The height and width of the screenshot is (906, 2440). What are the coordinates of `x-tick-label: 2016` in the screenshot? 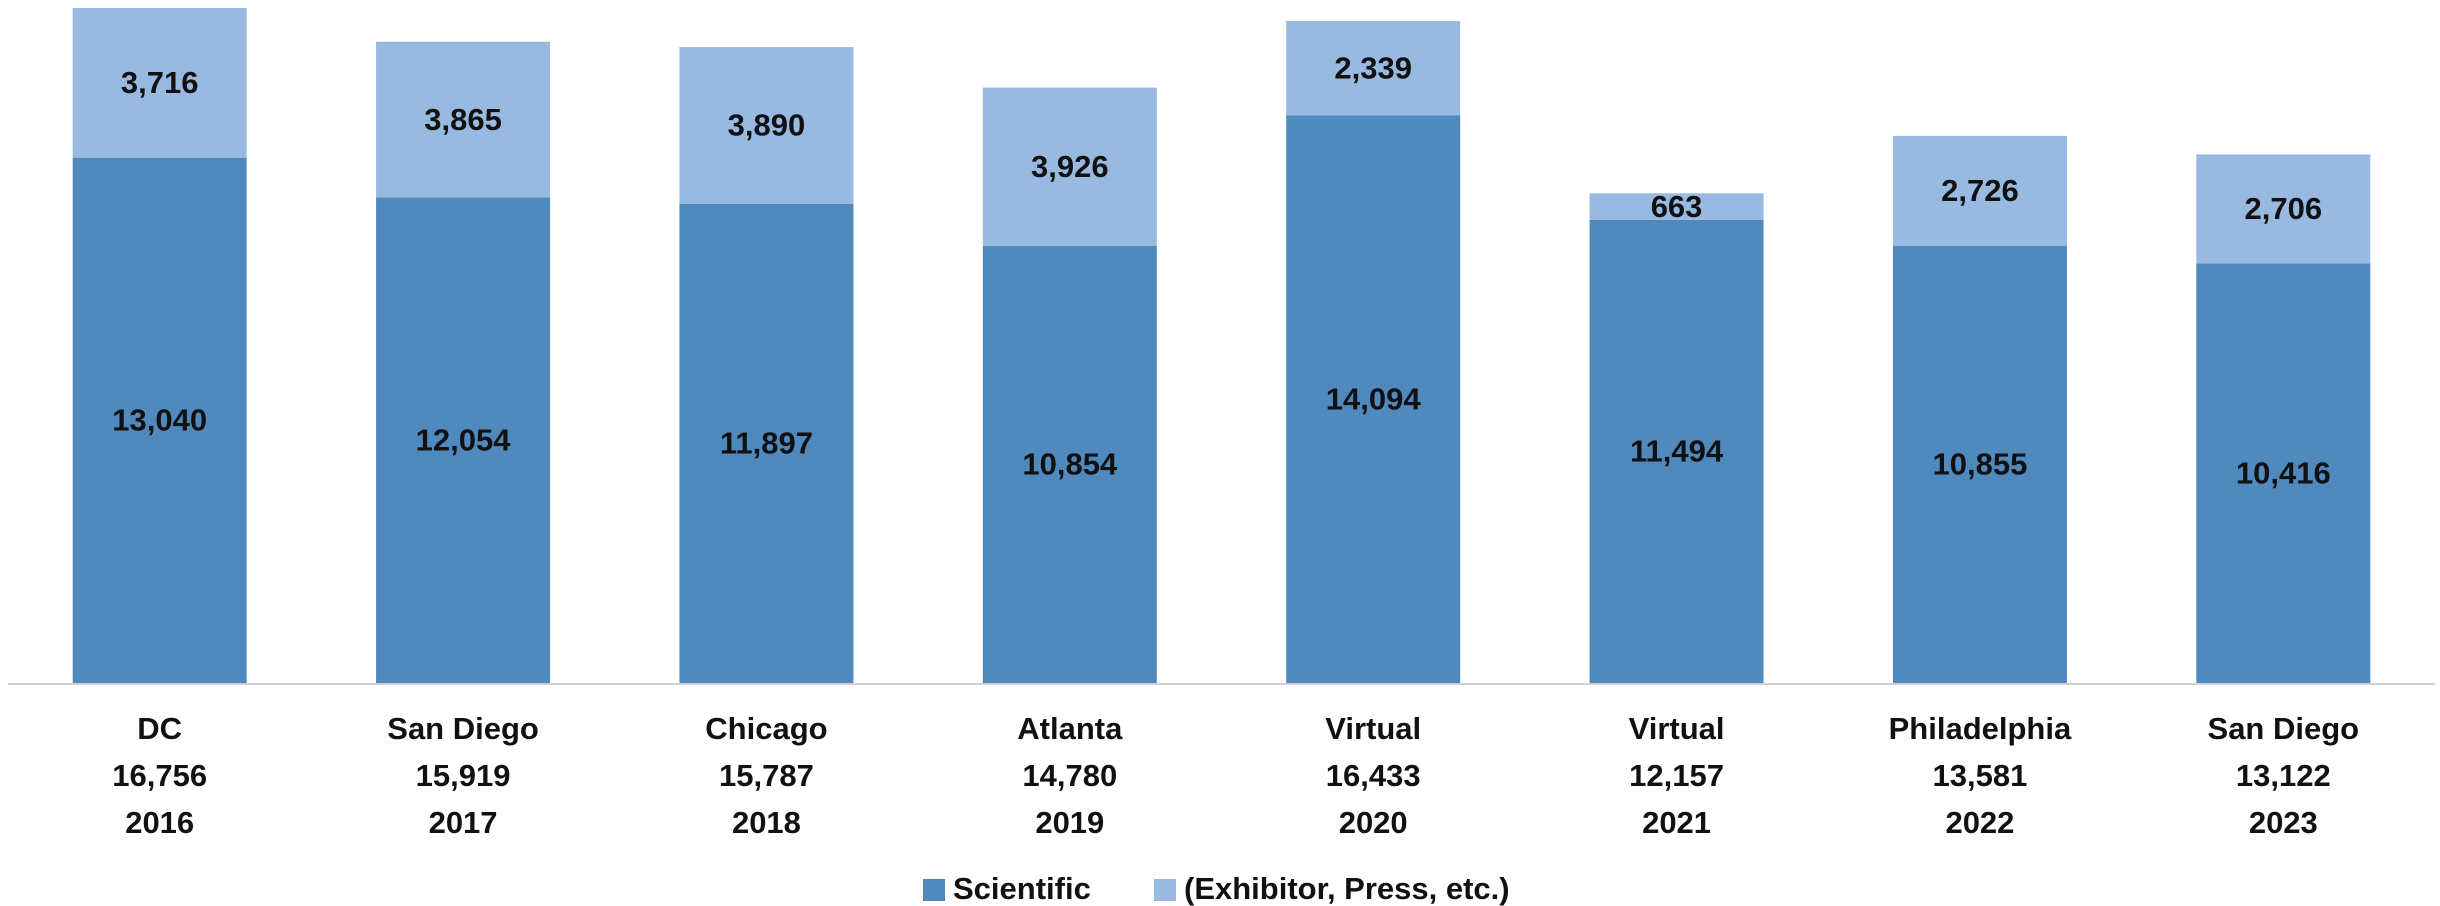 It's located at (159, 822).